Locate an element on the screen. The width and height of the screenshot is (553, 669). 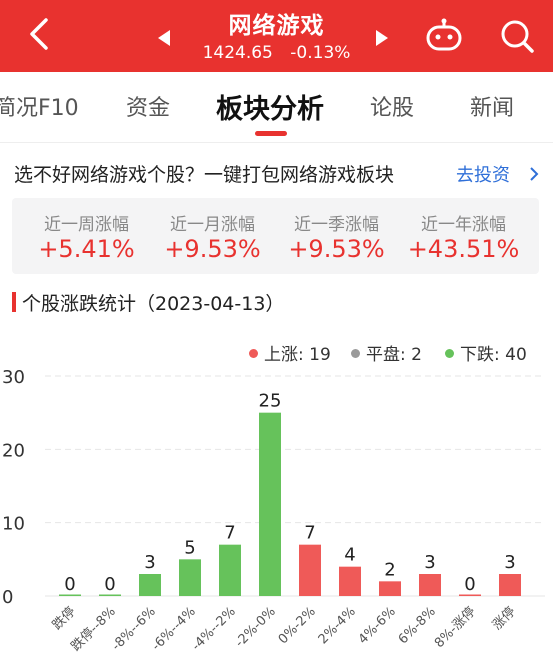
invest-link: 去投资 is located at coordinates (483, 175).